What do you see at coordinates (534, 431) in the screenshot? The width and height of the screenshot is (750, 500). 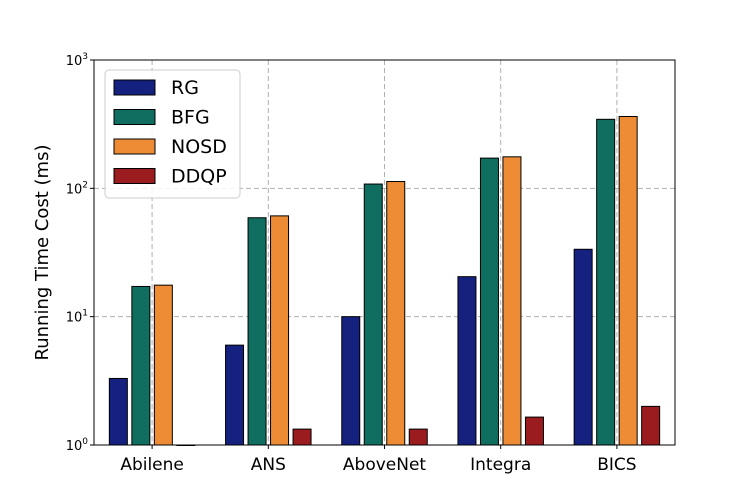 I see `bar-ddqp-integra` at bounding box center [534, 431].